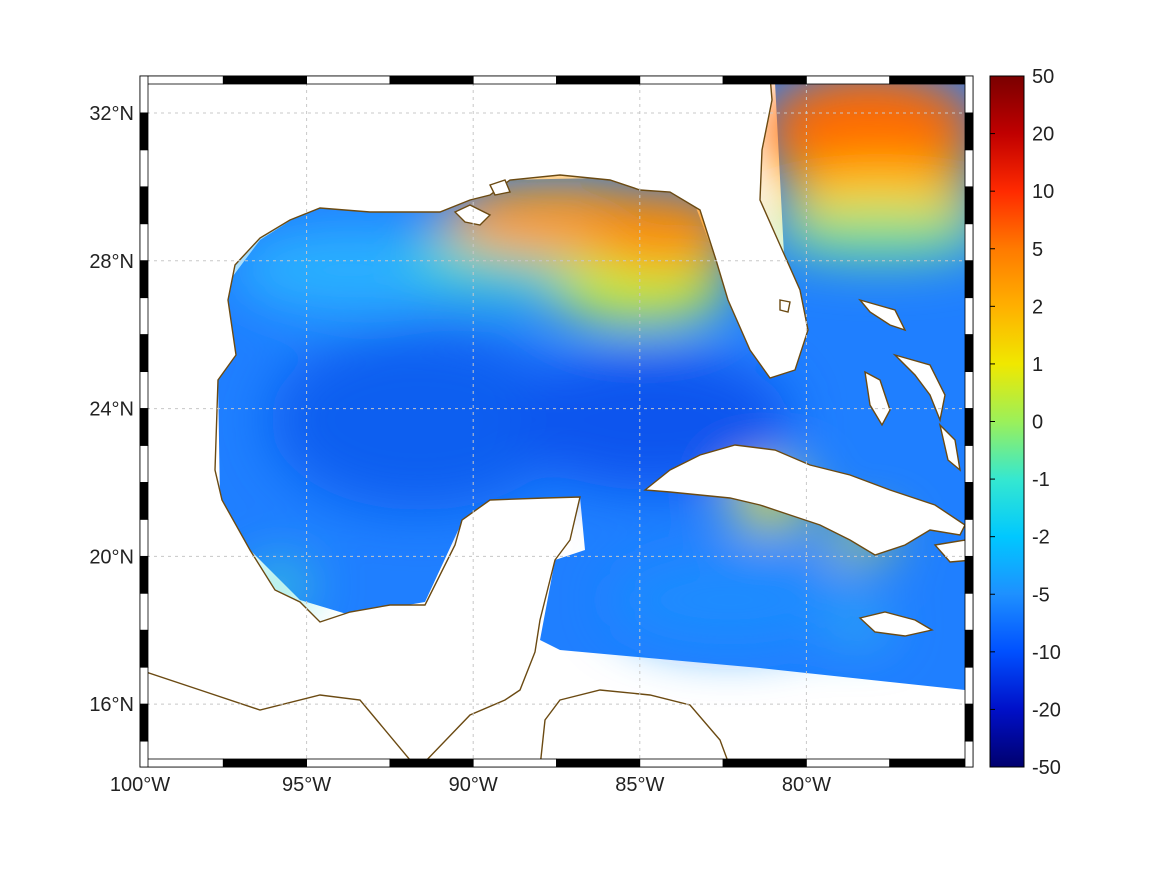  Describe the element at coordinates (306, 785) in the screenshot. I see `x-tick-label: 95°W` at that location.